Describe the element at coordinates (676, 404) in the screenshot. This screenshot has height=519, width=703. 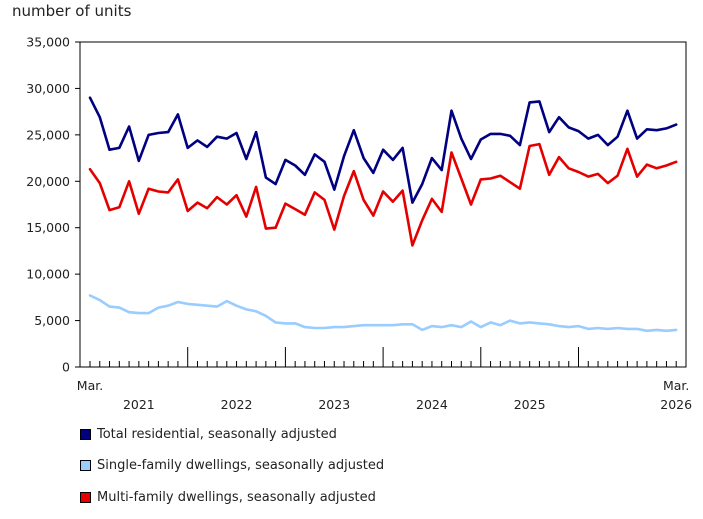
I see `x-end-year-label: 2026` at that location.